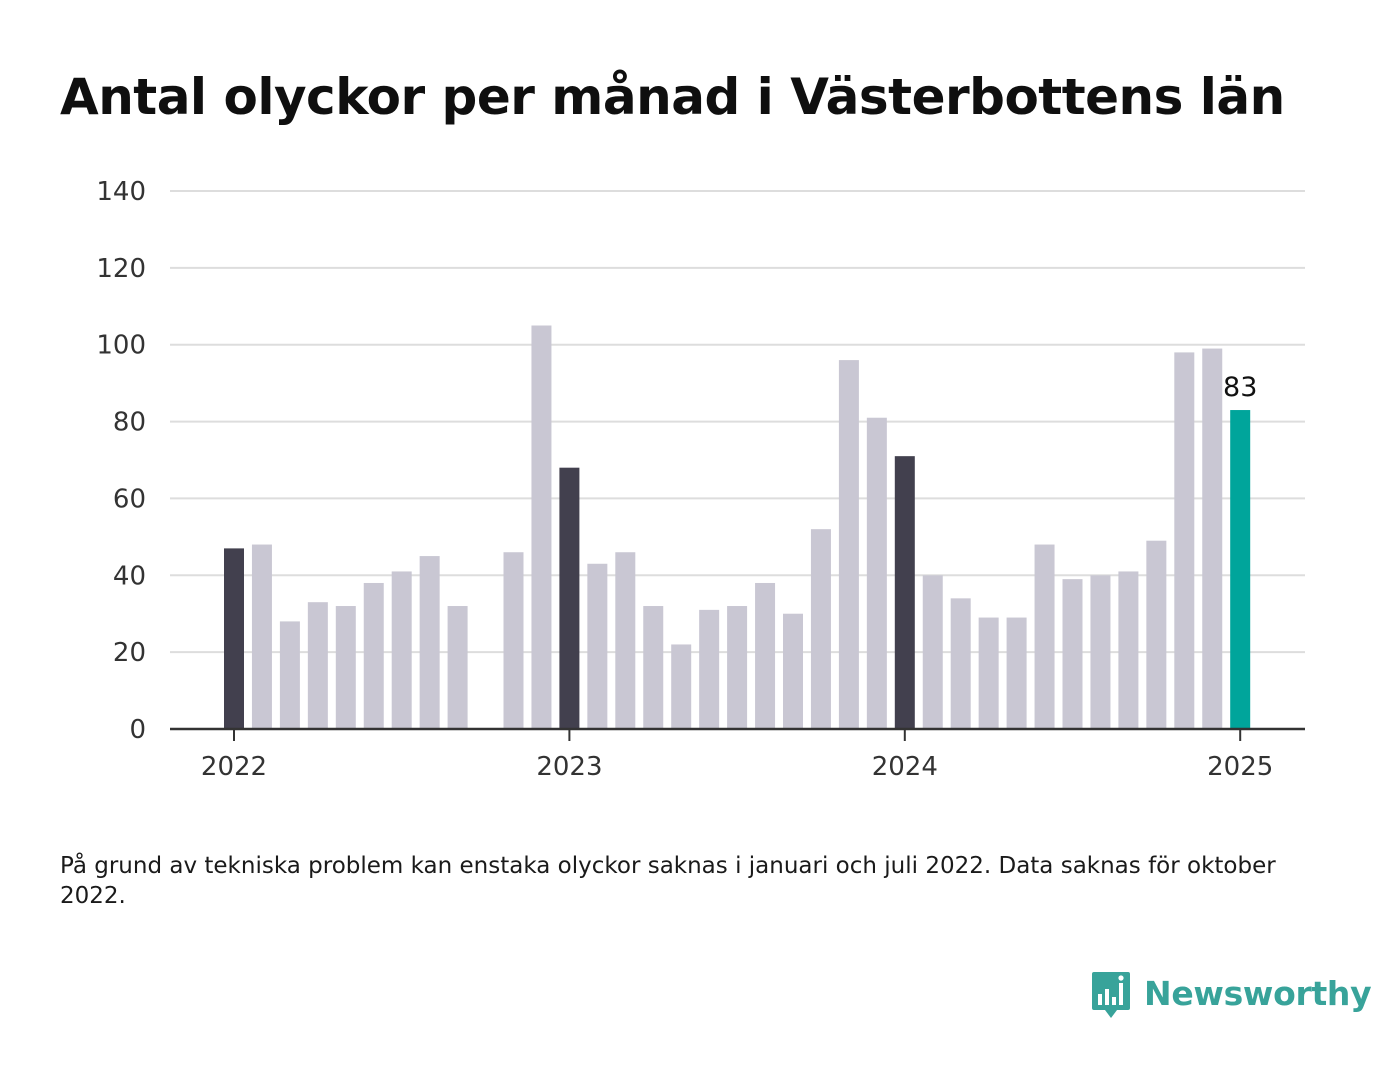  Describe the element at coordinates (121, 269) in the screenshot. I see `y-tick-label: 120` at that location.